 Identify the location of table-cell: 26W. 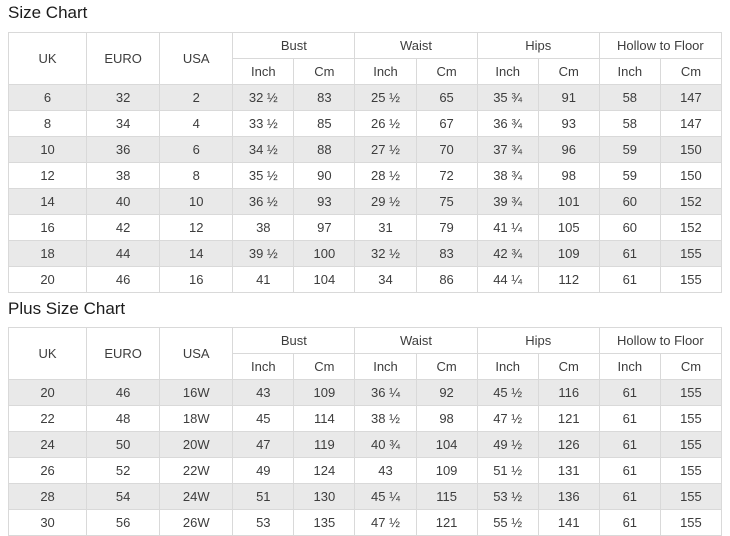
(196, 522).